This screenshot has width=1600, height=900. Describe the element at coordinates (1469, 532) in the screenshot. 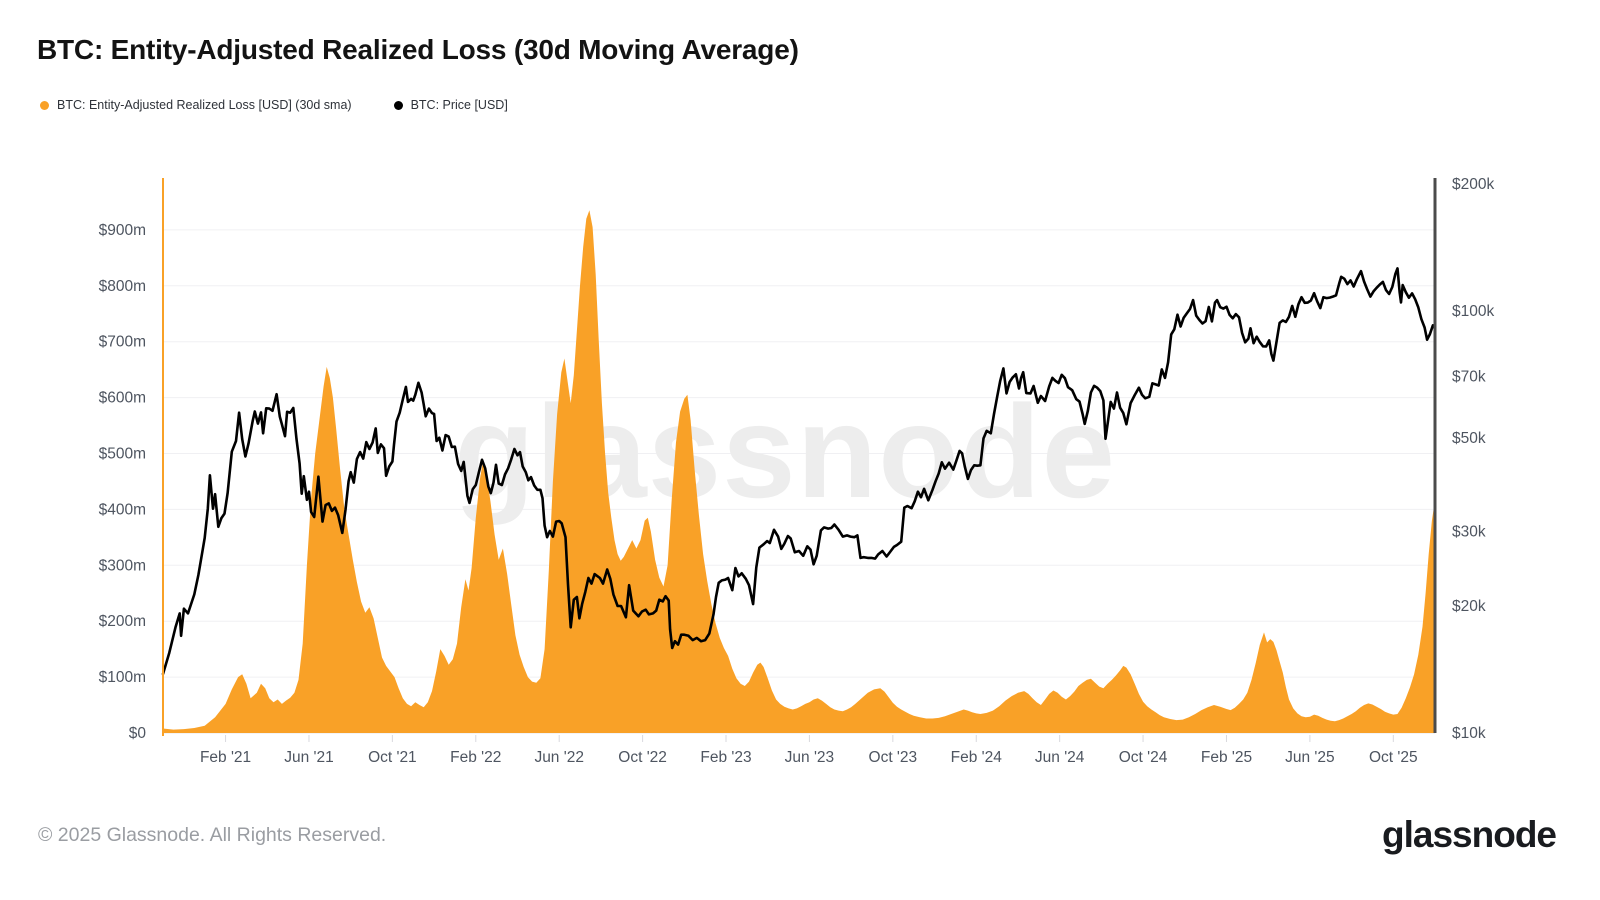

I see `right-axis-label: $30k` at that location.